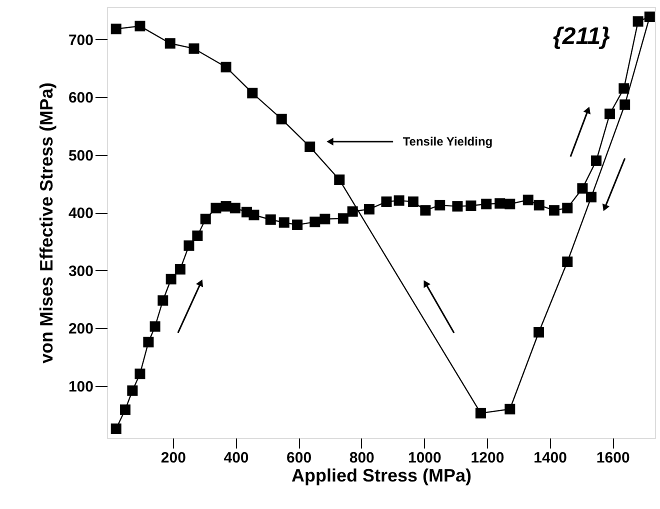  What do you see at coordinates (81, 98) in the screenshot?
I see `y-tick-label: 600` at bounding box center [81, 98].